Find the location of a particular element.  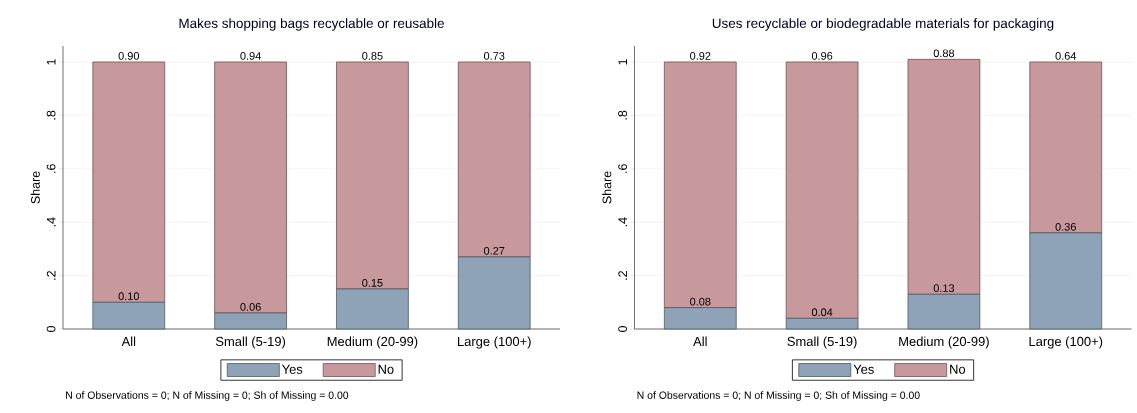

data-label: 0.88 is located at coordinates (944, 53).